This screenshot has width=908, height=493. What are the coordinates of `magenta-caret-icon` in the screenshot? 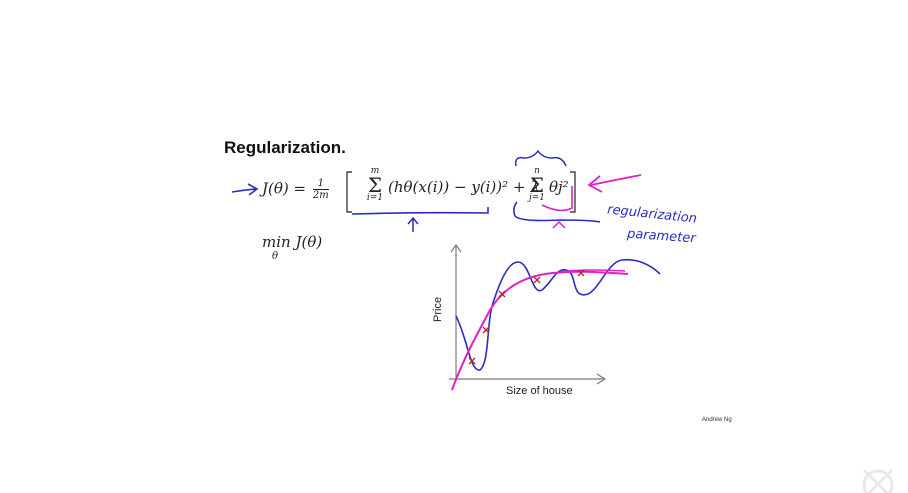 It's located at (559, 225).